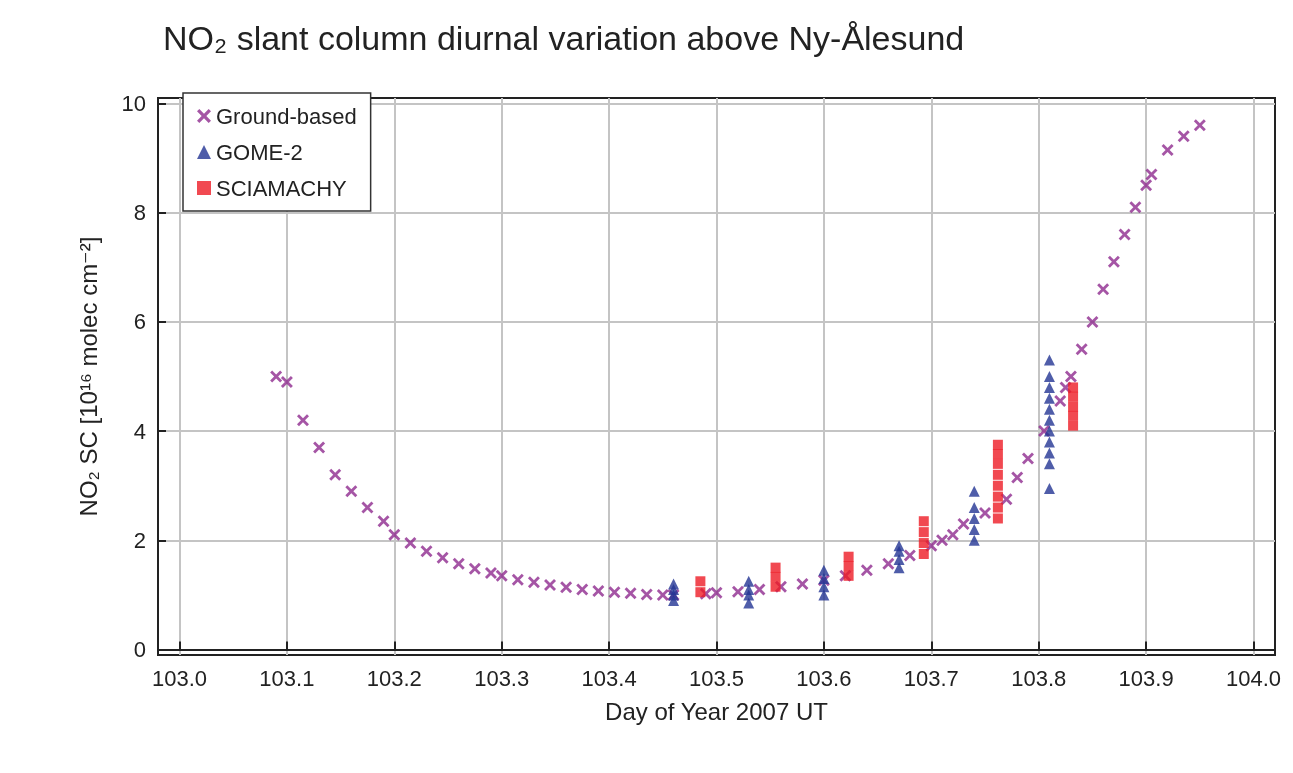  Describe the element at coordinates (139, 650) in the screenshot. I see `y-tick-label: 0` at that location.